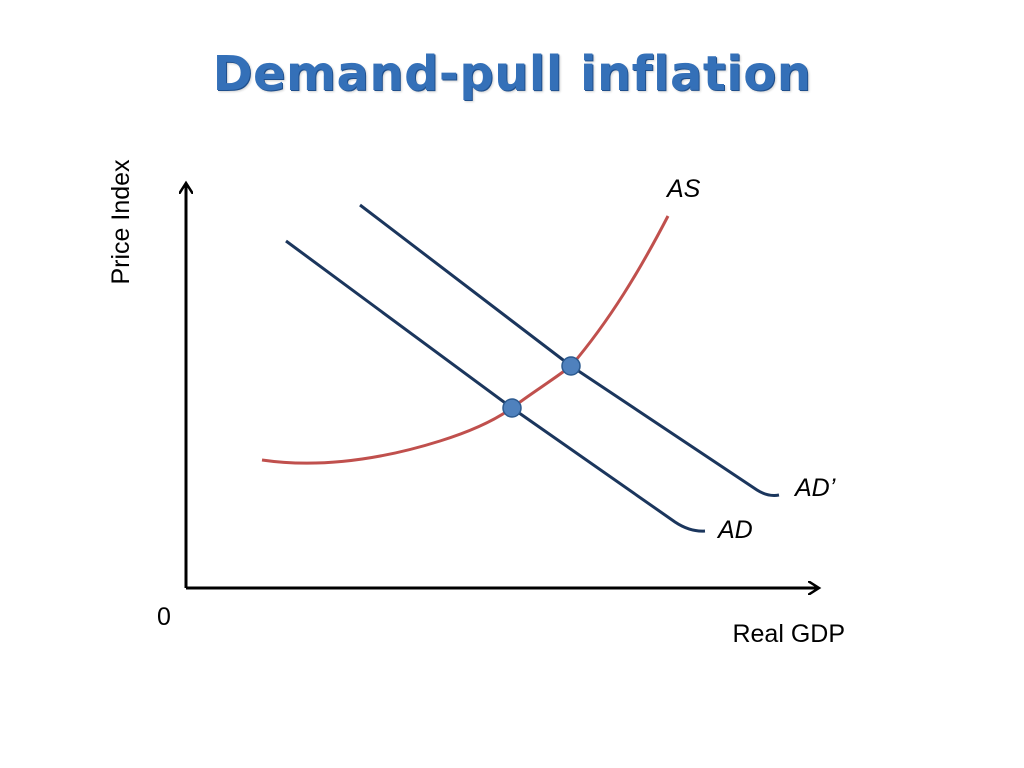 This screenshot has height=768, width=1024. What do you see at coordinates (512, 408) in the screenshot?
I see `initial-equilibrium-point` at bounding box center [512, 408].